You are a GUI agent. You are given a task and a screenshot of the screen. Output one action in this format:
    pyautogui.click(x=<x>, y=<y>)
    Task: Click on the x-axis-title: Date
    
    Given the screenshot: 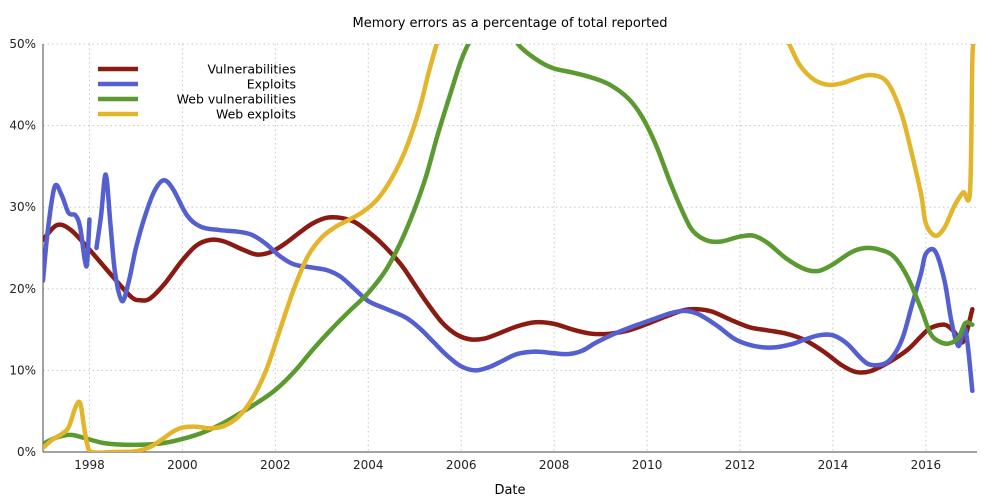 What is the action you would take?
    pyautogui.click(x=509, y=490)
    